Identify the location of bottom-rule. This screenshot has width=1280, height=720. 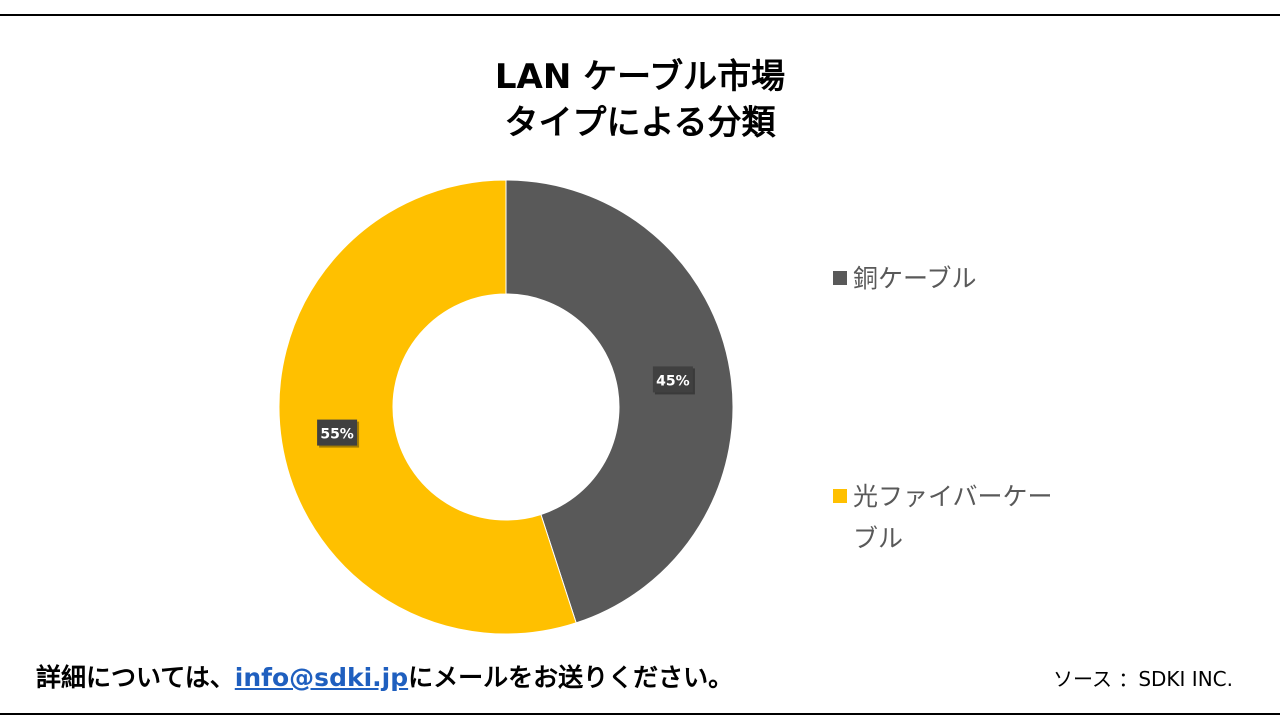
(640, 714).